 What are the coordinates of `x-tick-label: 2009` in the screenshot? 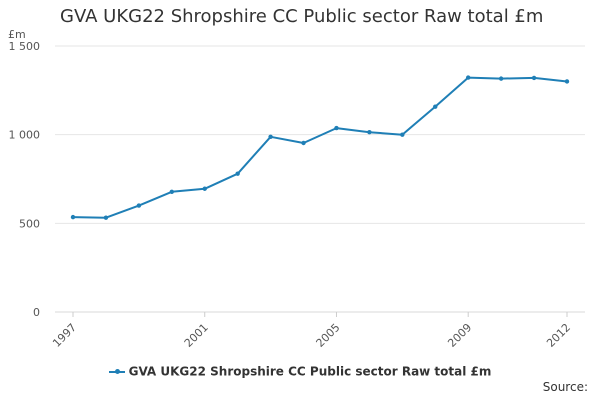 It's located at (459, 335).